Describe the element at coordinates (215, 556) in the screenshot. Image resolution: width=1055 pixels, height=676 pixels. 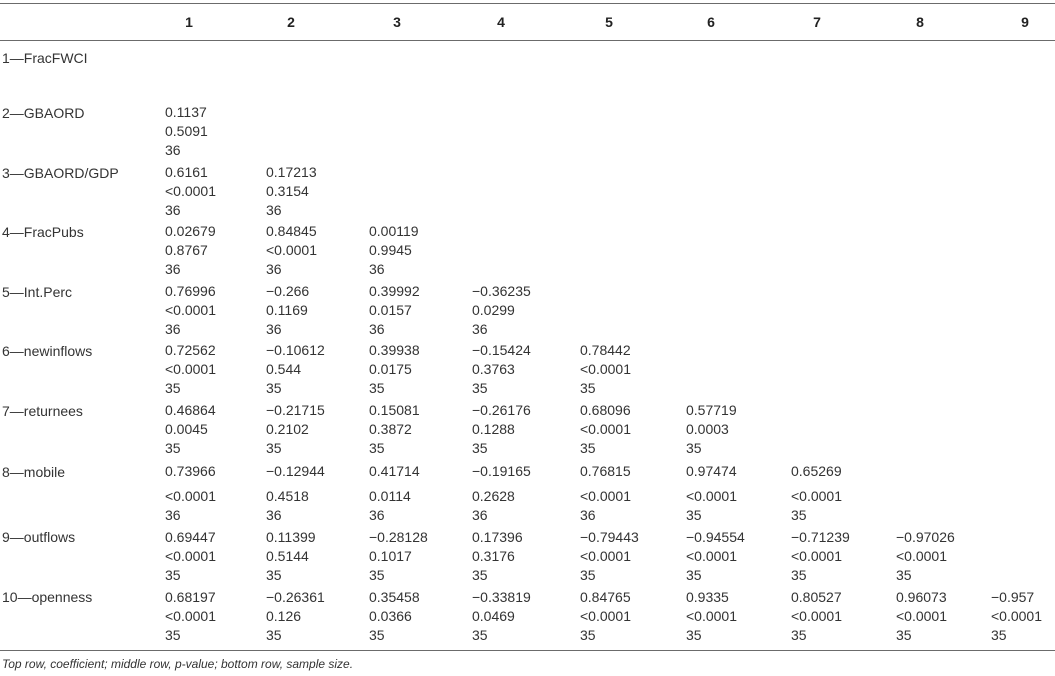
I see `table-cell: 0.69447 <0.0001 35` at that location.